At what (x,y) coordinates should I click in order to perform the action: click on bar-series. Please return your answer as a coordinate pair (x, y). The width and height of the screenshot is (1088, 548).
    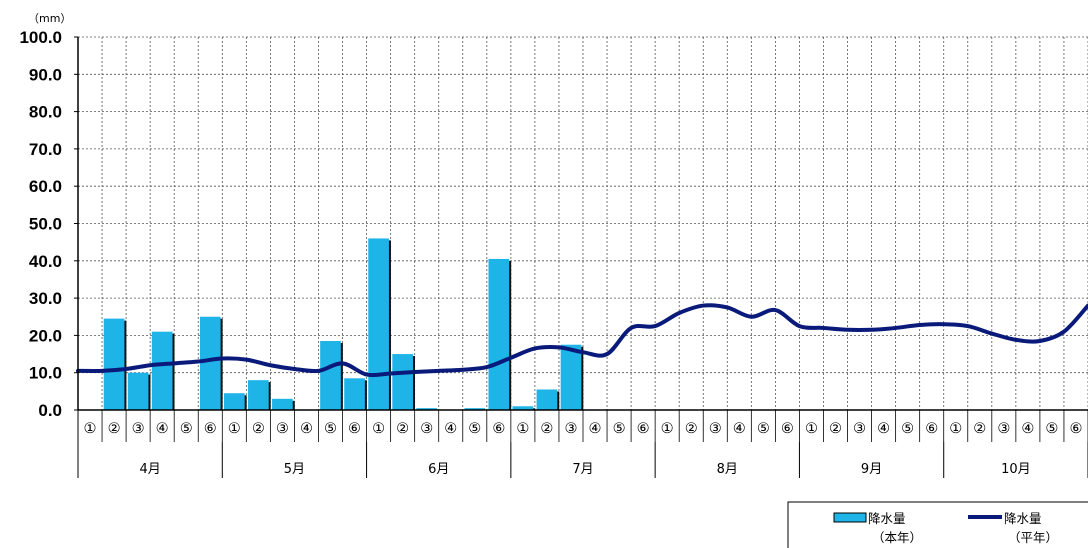
    Looking at the image, I should click on (343, 324).